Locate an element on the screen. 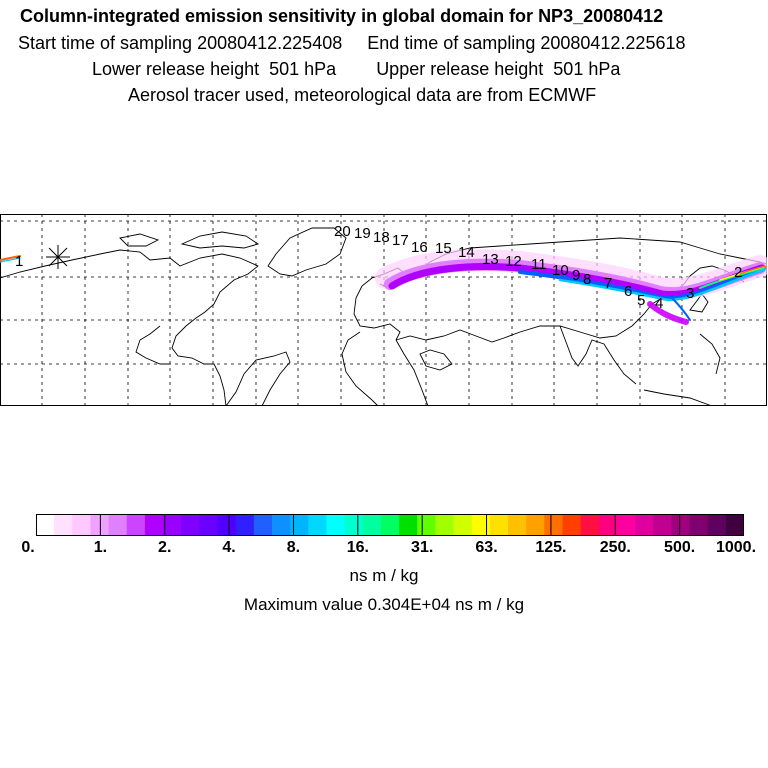  track-label-17: 17 is located at coordinates (400, 240).